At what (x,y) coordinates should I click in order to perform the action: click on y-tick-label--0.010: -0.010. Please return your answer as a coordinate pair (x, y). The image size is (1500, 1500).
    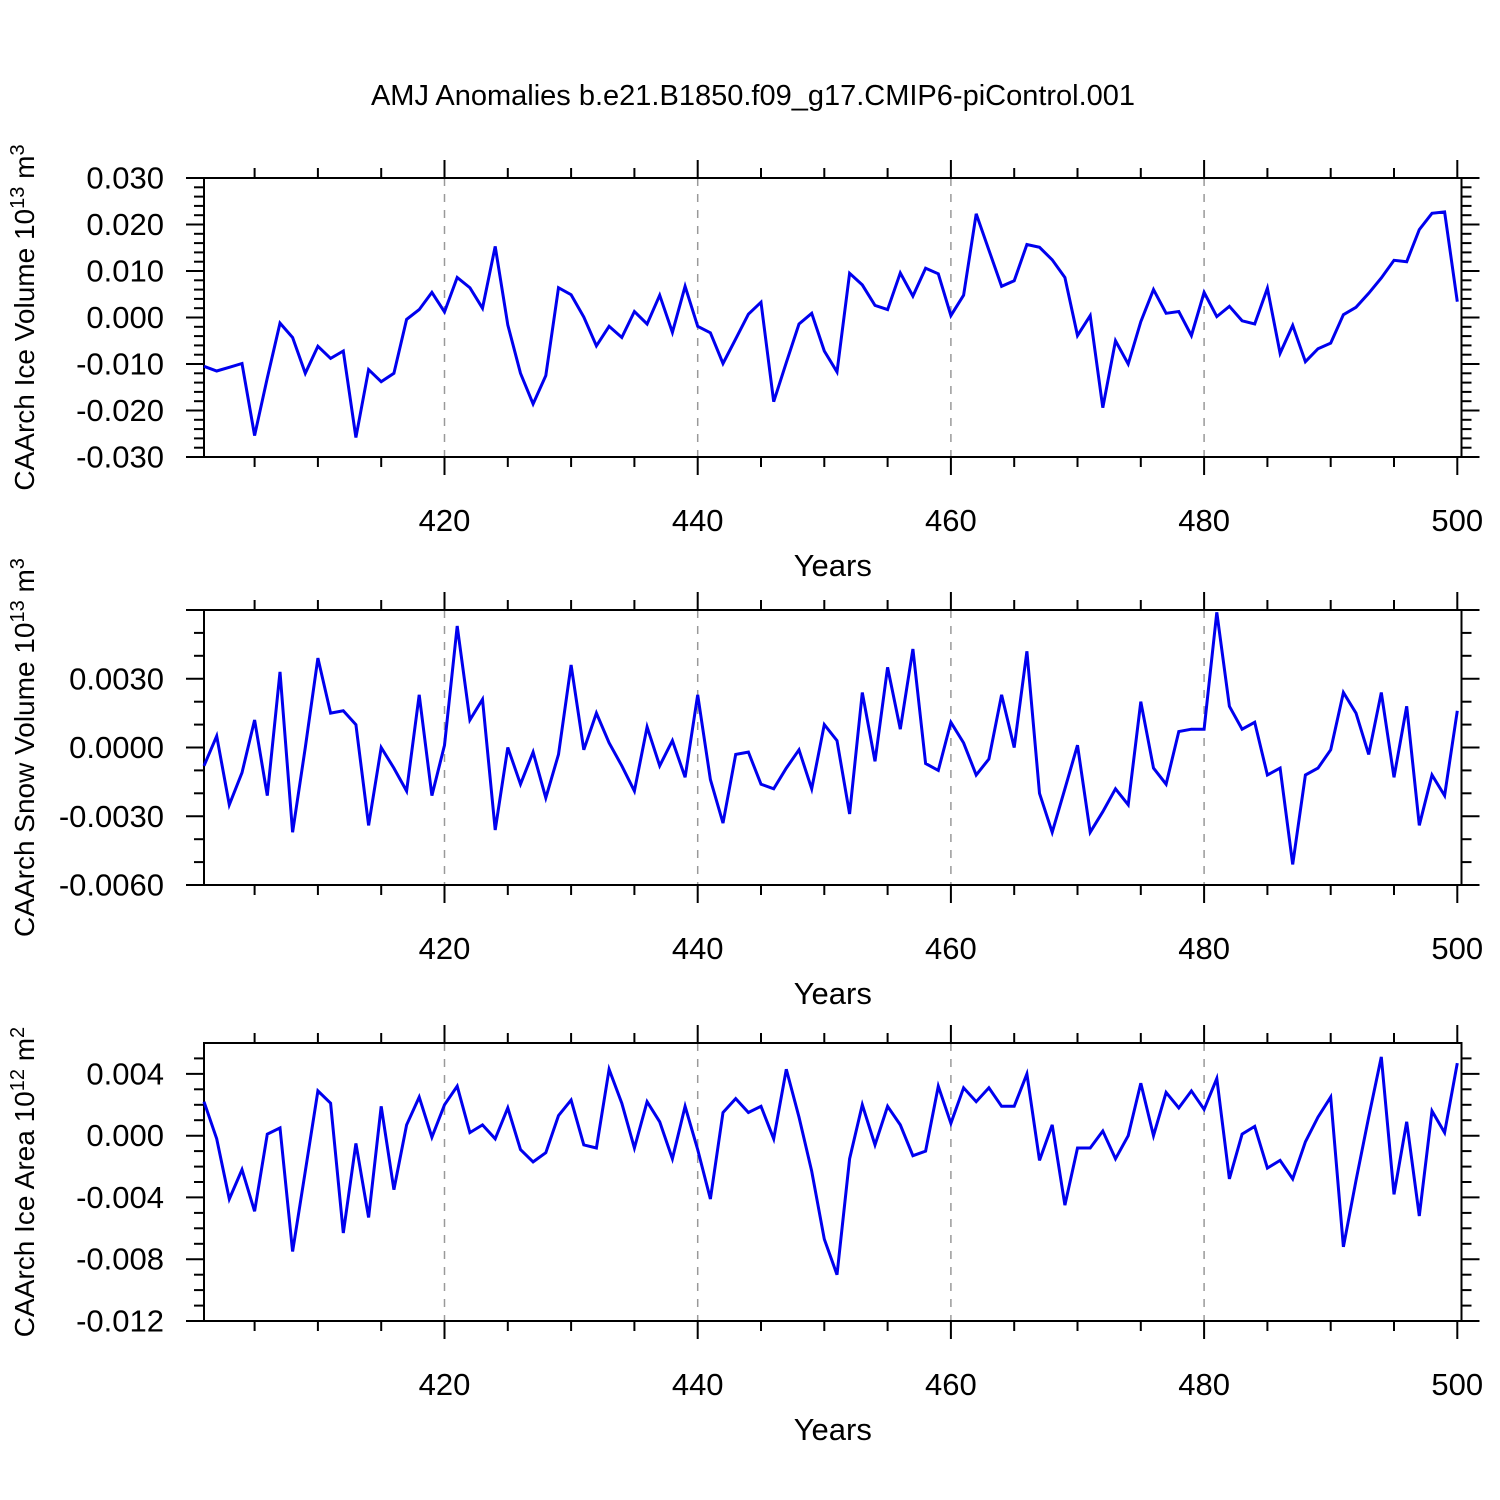
    Looking at the image, I should click on (120, 364).